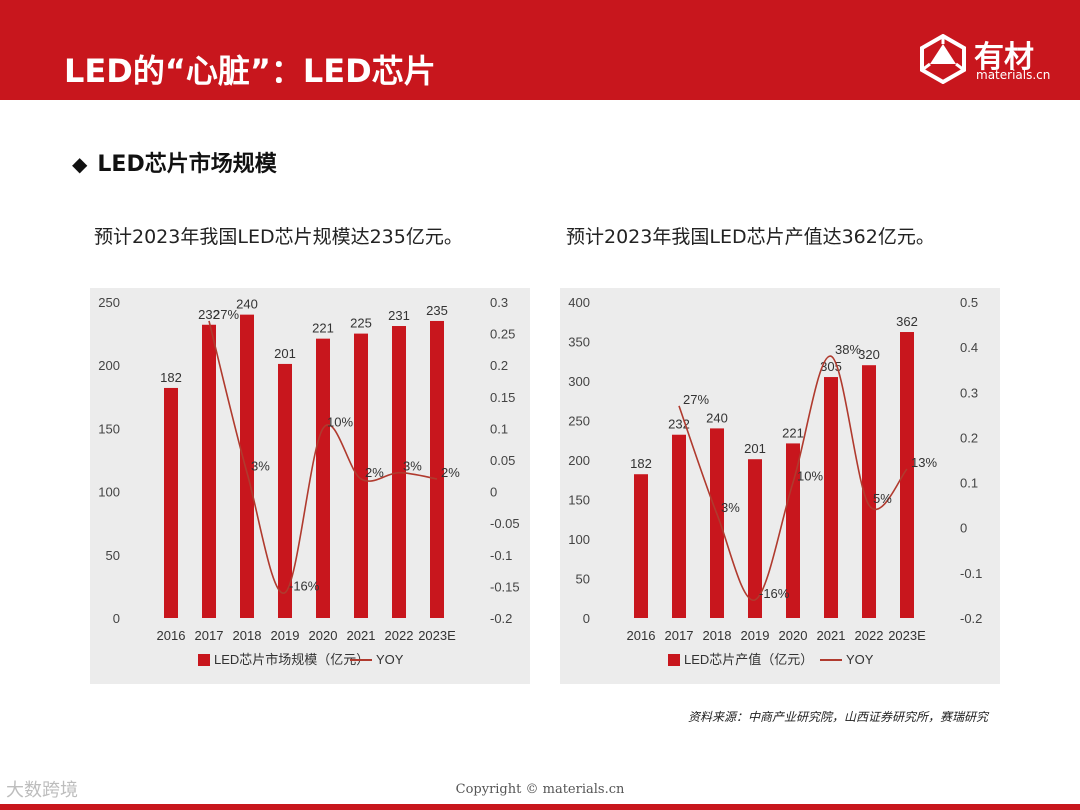 This screenshot has width=1080, height=810. What do you see at coordinates (187, 164) in the screenshot?
I see `section-title-text: LED芯片市场规模` at bounding box center [187, 164].